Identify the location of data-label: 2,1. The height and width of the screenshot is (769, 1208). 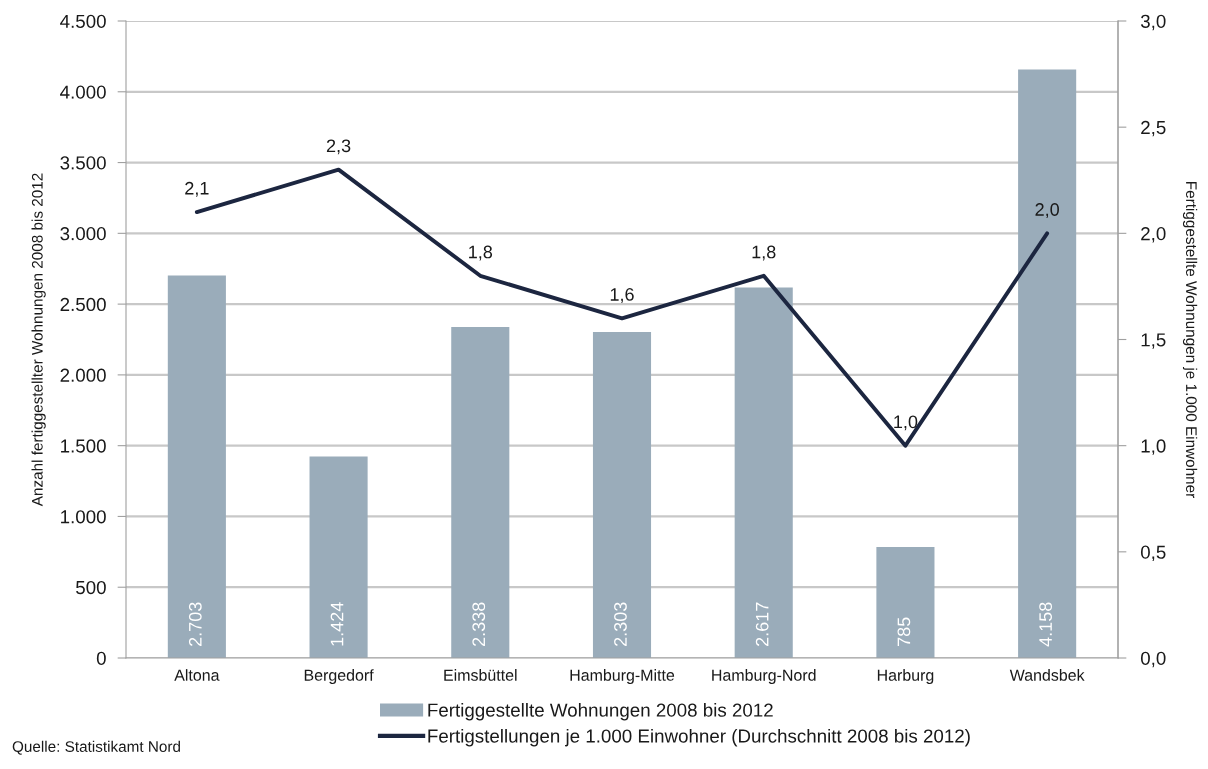
(197, 189).